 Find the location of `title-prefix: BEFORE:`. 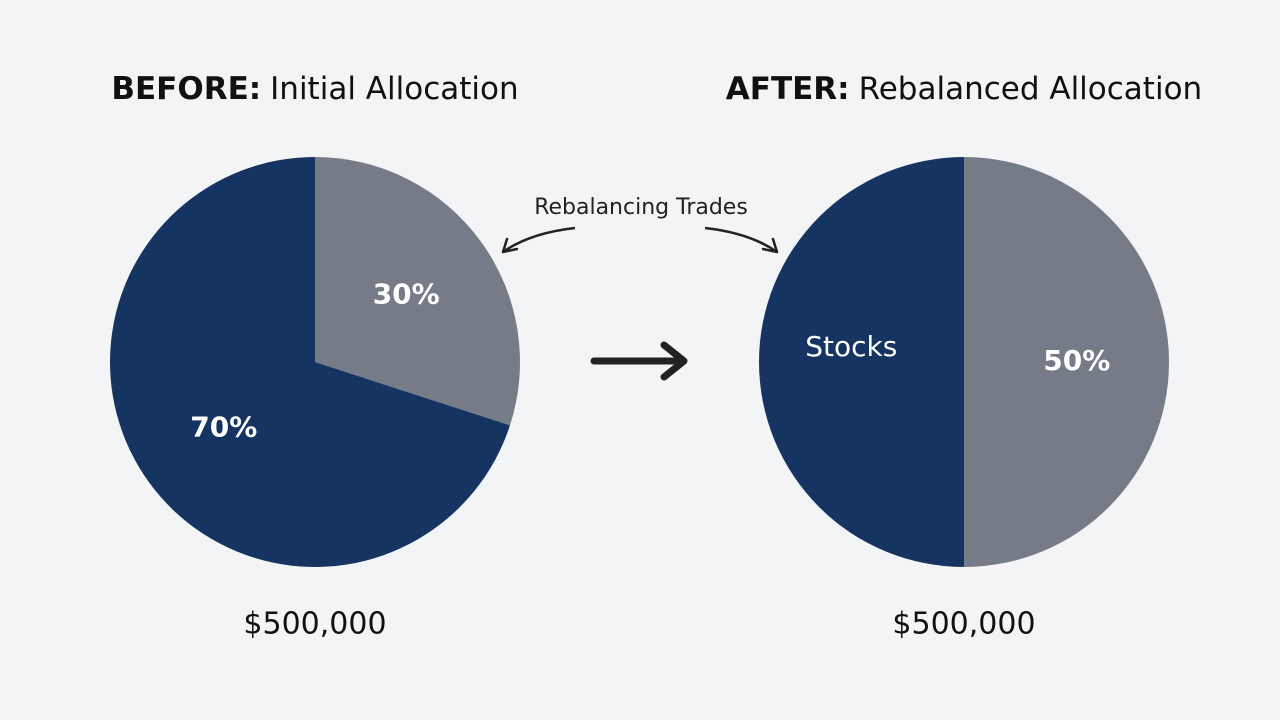

title-prefix: BEFORE: is located at coordinates (186, 89).